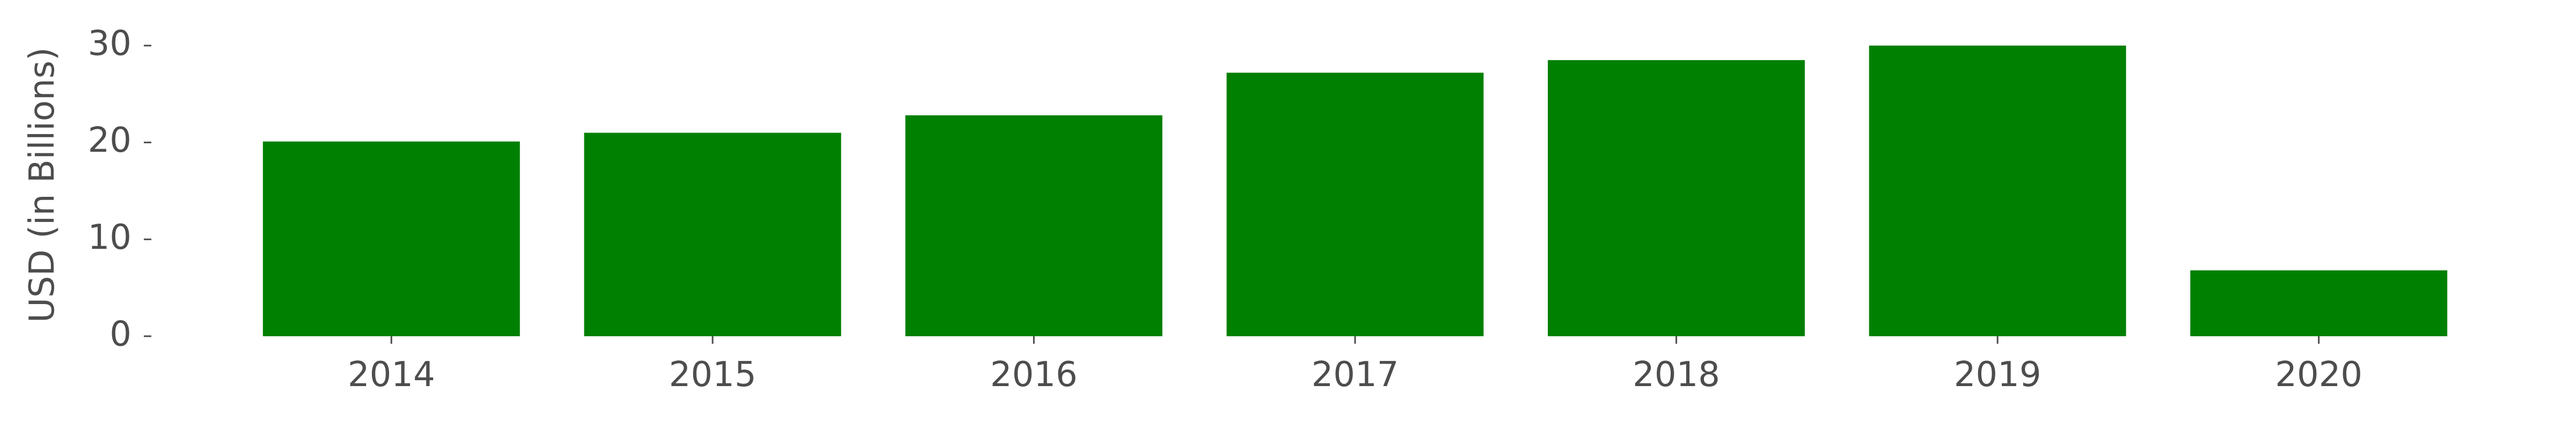 The width and height of the screenshot is (2576, 429). What do you see at coordinates (1997, 191) in the screenshot?
I see `bar-2019` at bounding box center [1997, 191].